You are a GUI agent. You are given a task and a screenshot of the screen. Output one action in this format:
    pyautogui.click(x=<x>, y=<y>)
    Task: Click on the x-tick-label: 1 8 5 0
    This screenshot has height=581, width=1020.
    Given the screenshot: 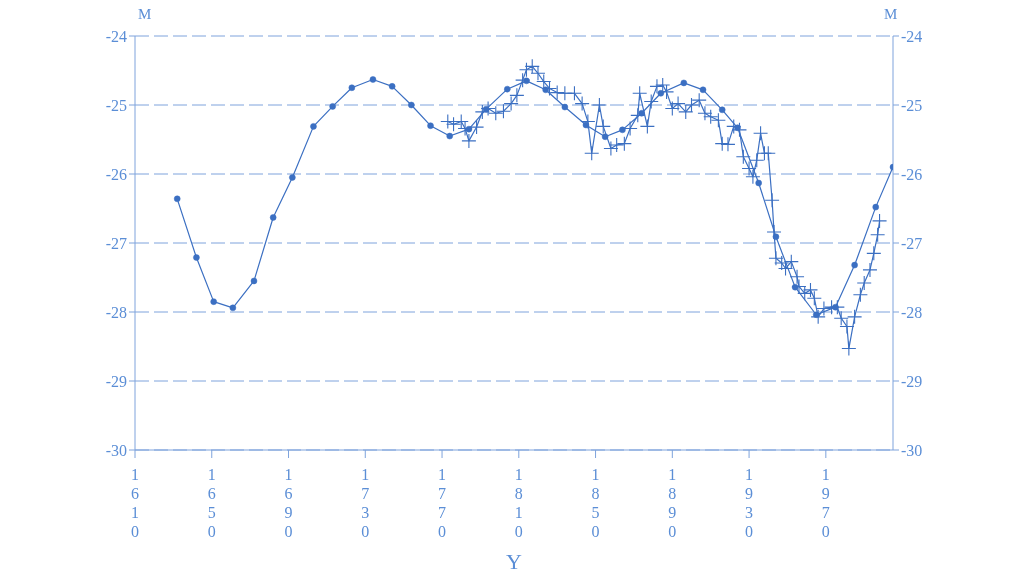 What is the action you would take?
    pyautogui.click(x=595, y=503)
    